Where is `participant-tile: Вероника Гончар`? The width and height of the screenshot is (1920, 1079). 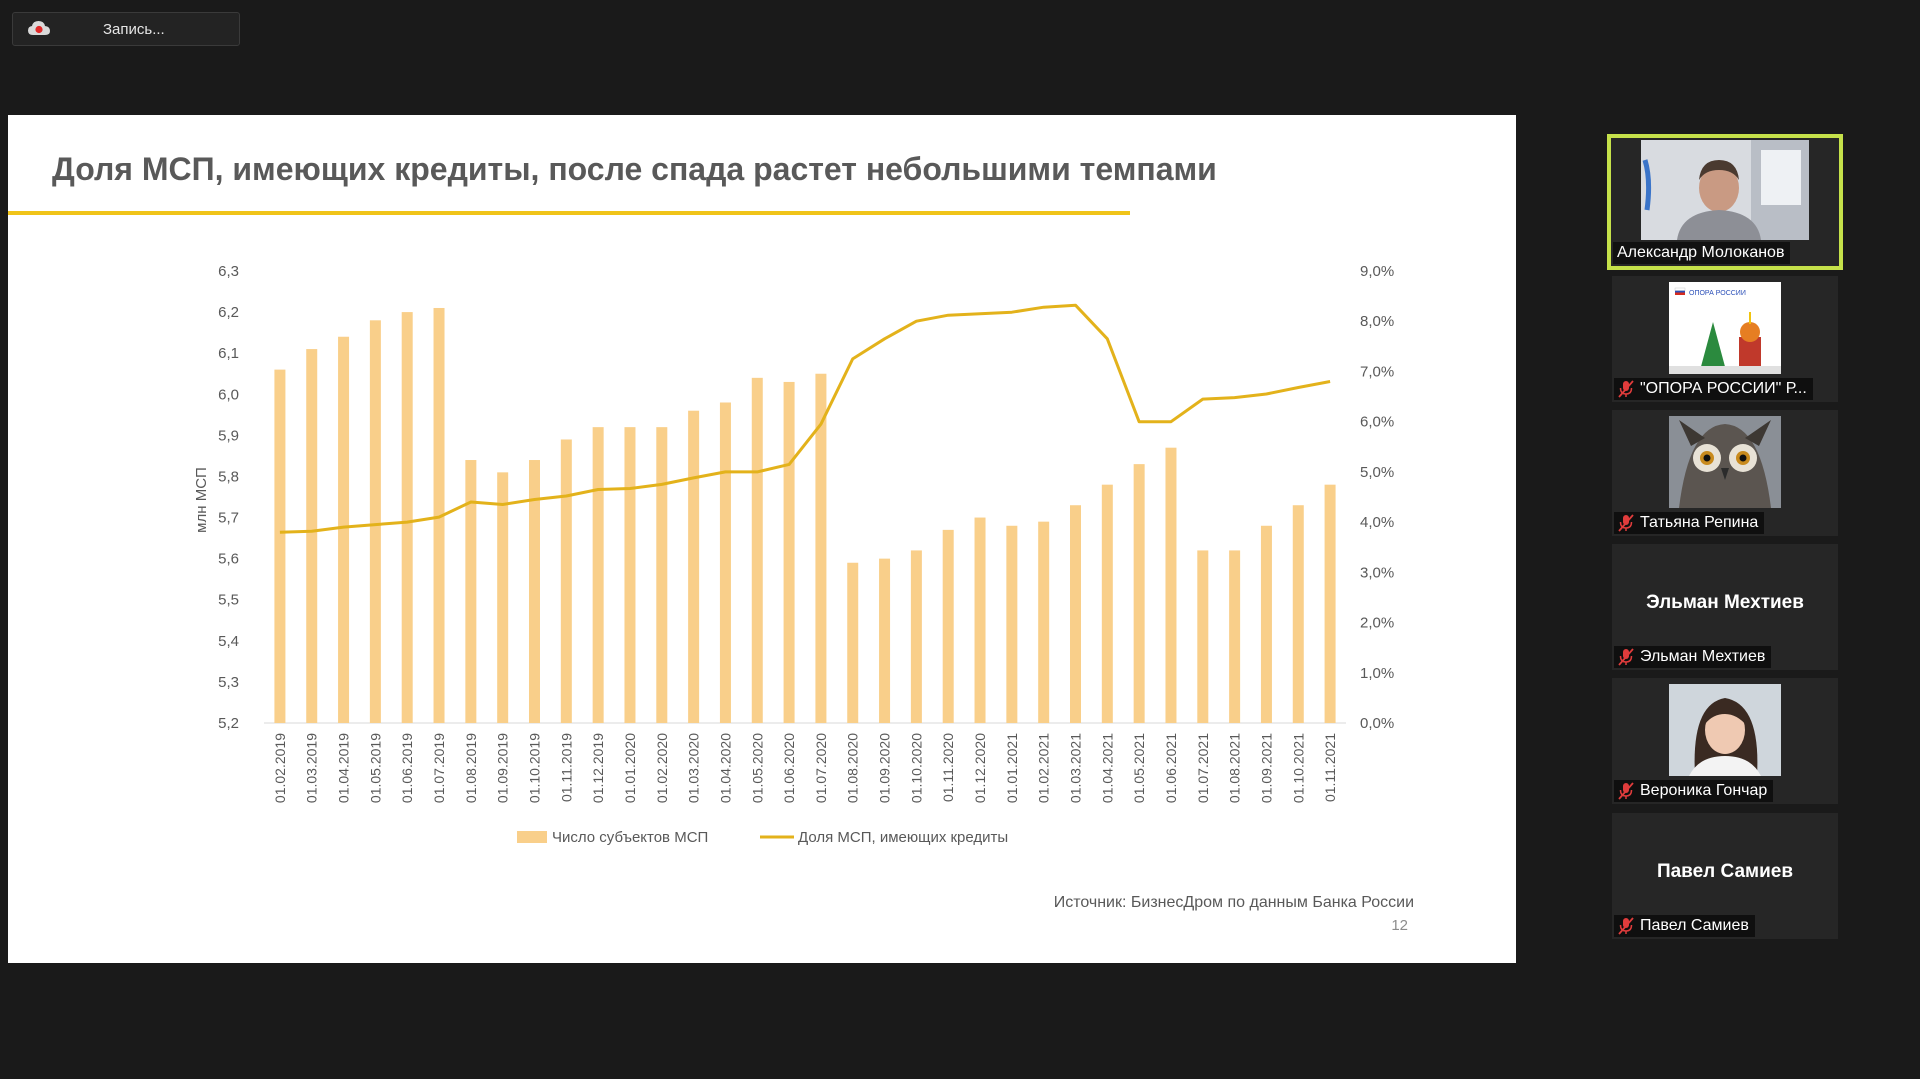 participant-tile: Вероника Гончар is located at coordinates (1725, 741).